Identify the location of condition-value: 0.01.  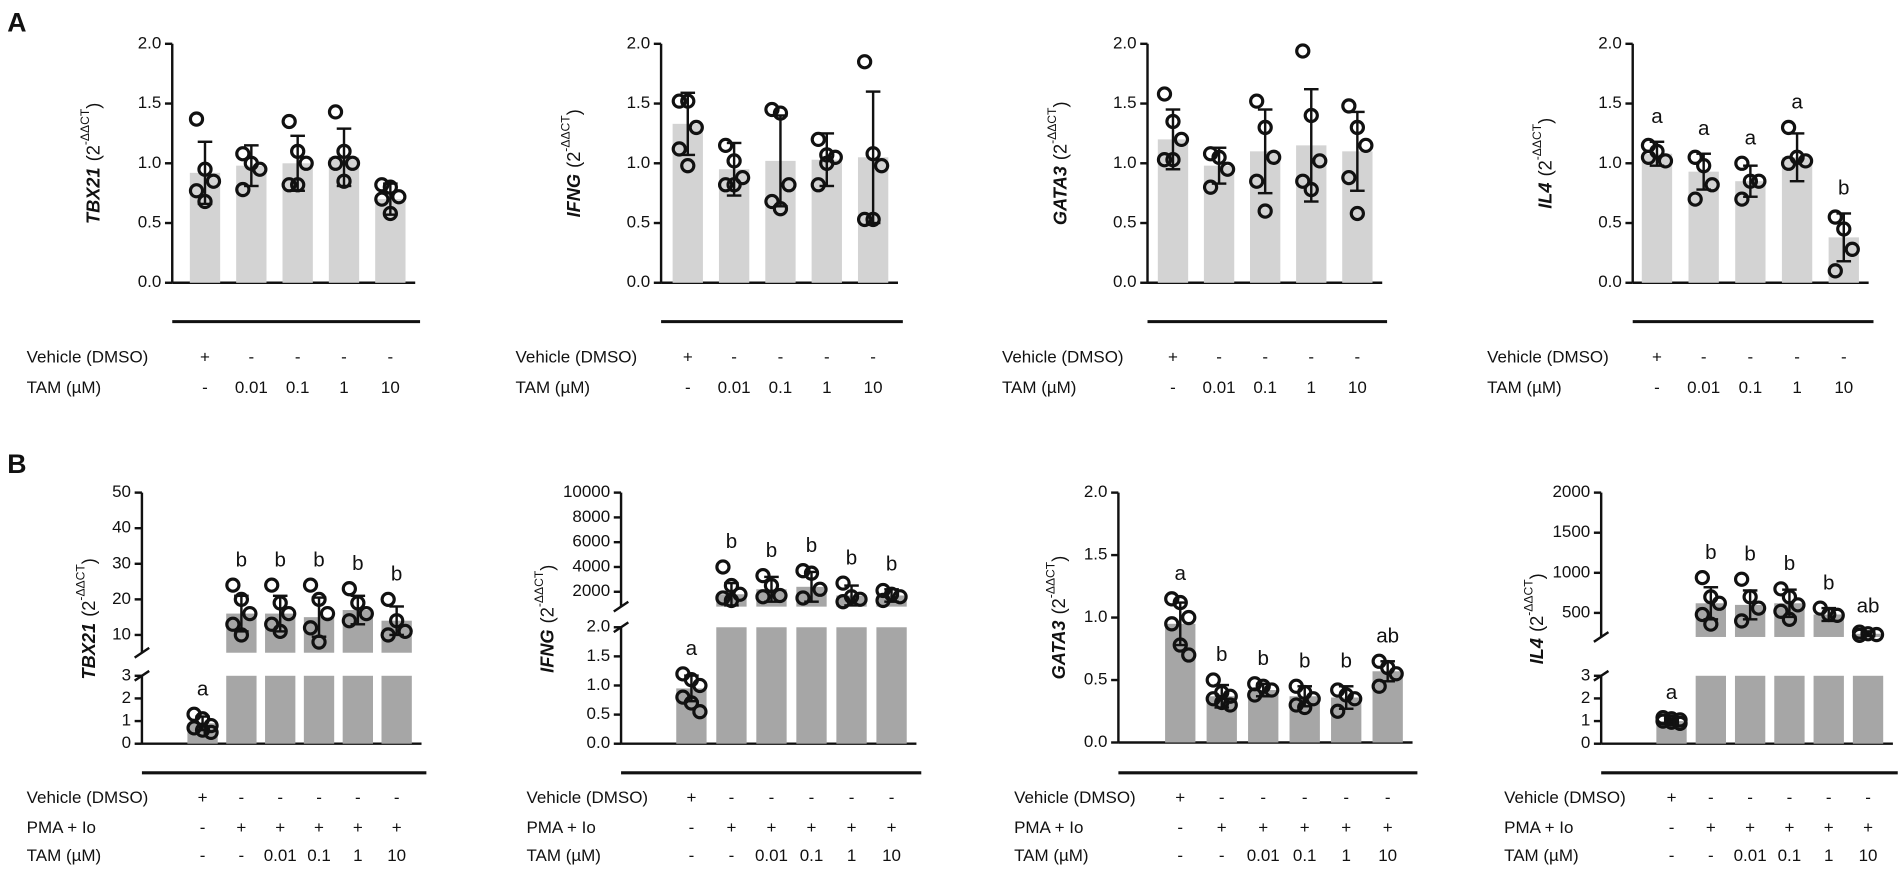
(771, 855).